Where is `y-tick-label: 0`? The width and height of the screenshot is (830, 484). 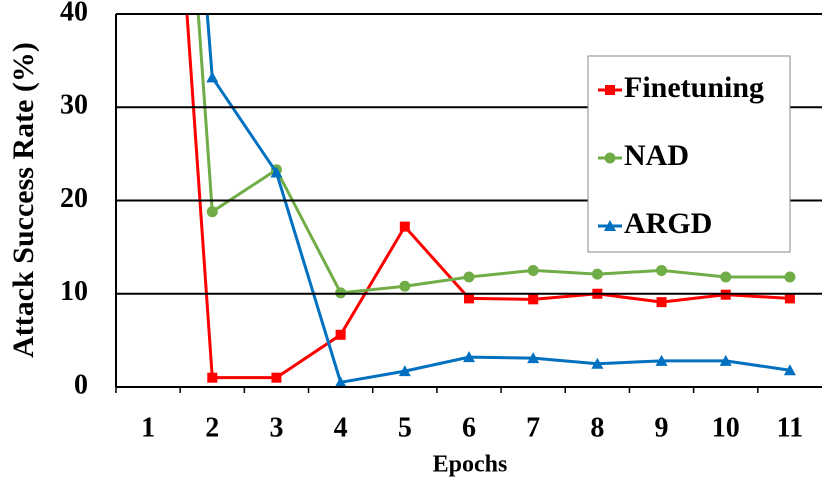 y-tick-label: 0 is located at coordinates (81, 384).